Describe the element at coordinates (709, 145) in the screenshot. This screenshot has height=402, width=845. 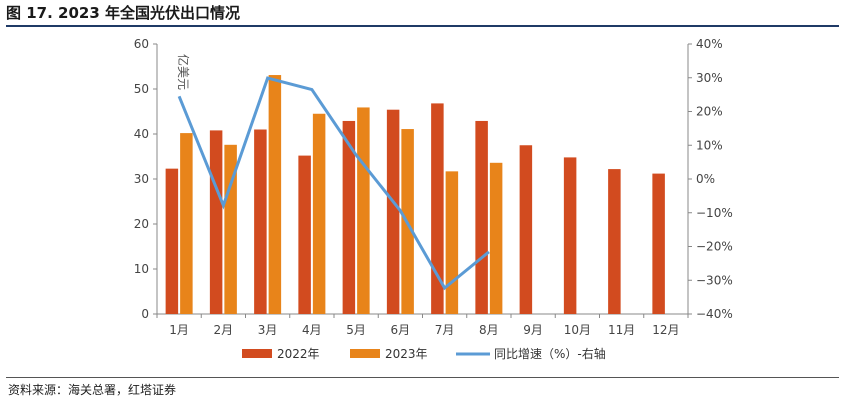
I see `y-right-tick-label: 10%` at that location.